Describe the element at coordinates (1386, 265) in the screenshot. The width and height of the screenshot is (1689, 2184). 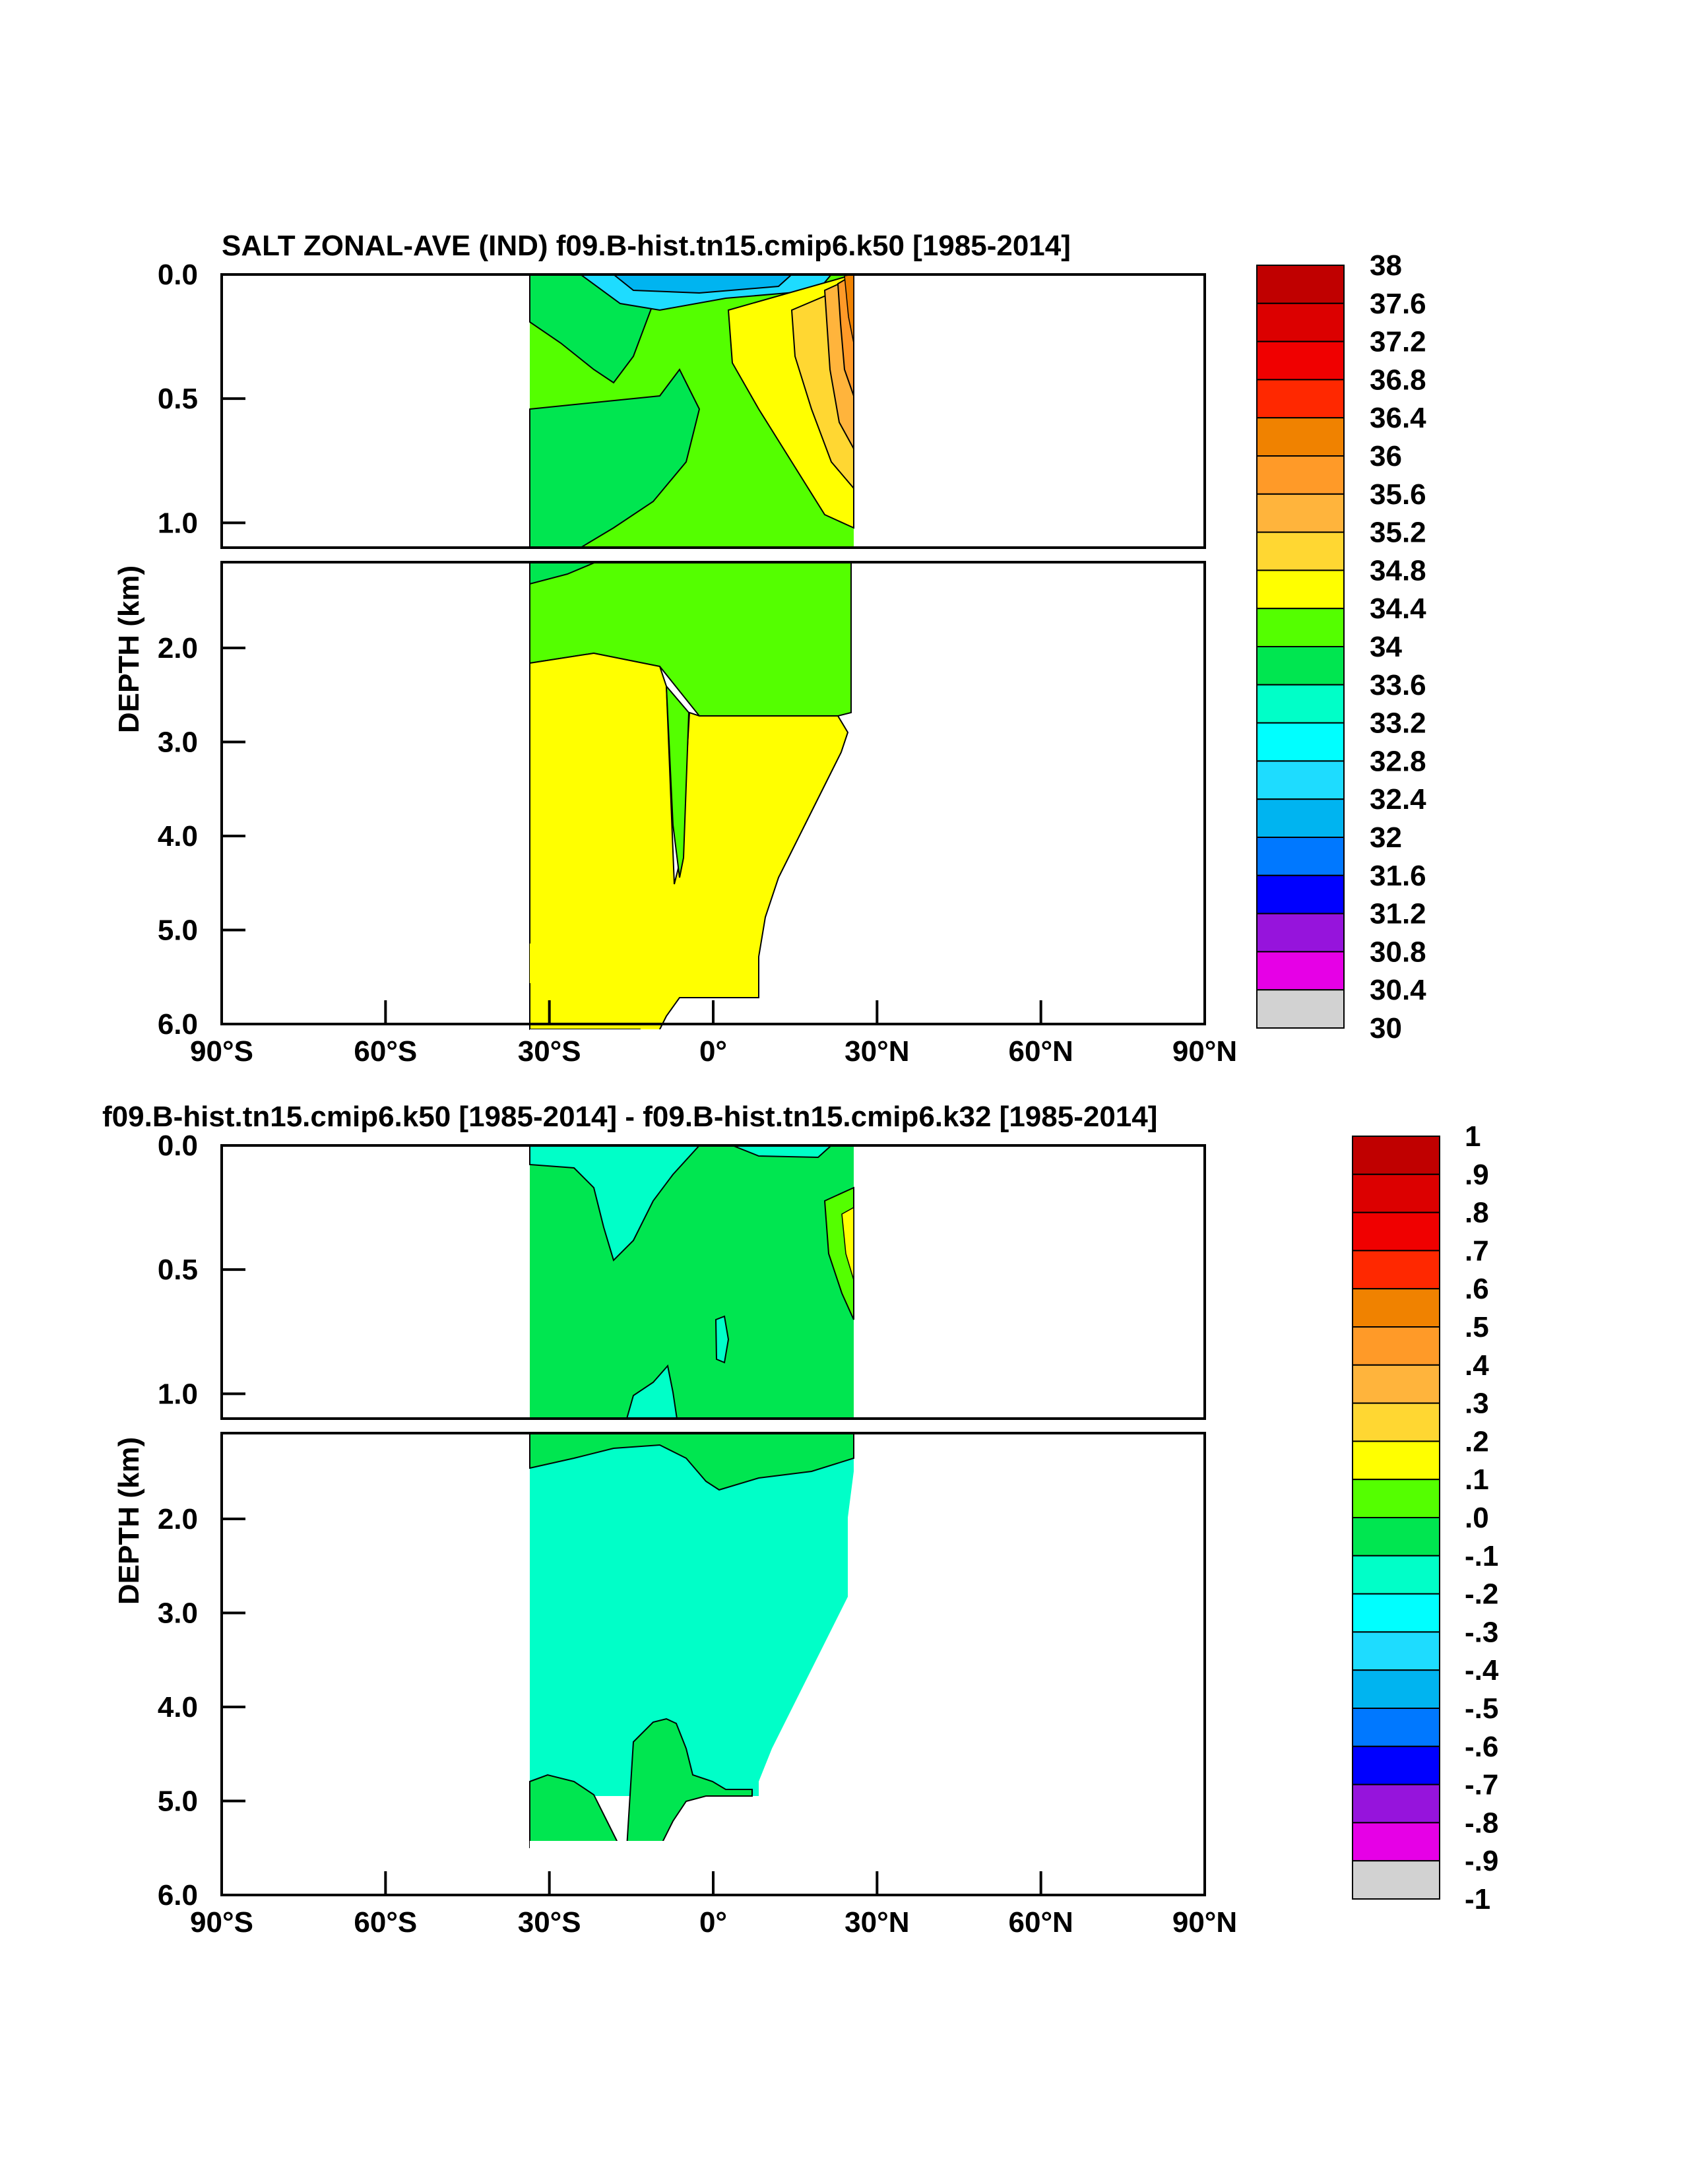
I see `colorbar-label: 38` at that location.